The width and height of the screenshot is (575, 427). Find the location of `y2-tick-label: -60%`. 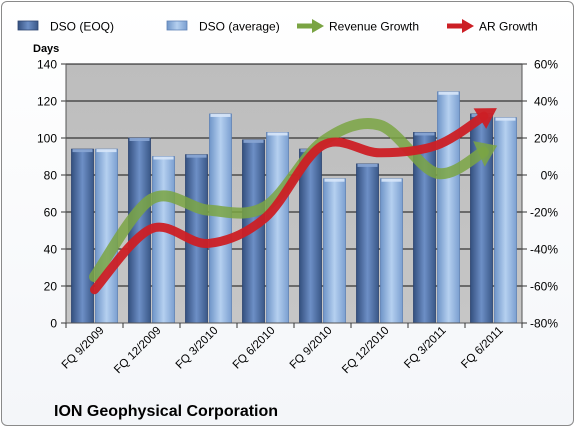

y2-tick-label: -60% is located at coordinates (544, 287).